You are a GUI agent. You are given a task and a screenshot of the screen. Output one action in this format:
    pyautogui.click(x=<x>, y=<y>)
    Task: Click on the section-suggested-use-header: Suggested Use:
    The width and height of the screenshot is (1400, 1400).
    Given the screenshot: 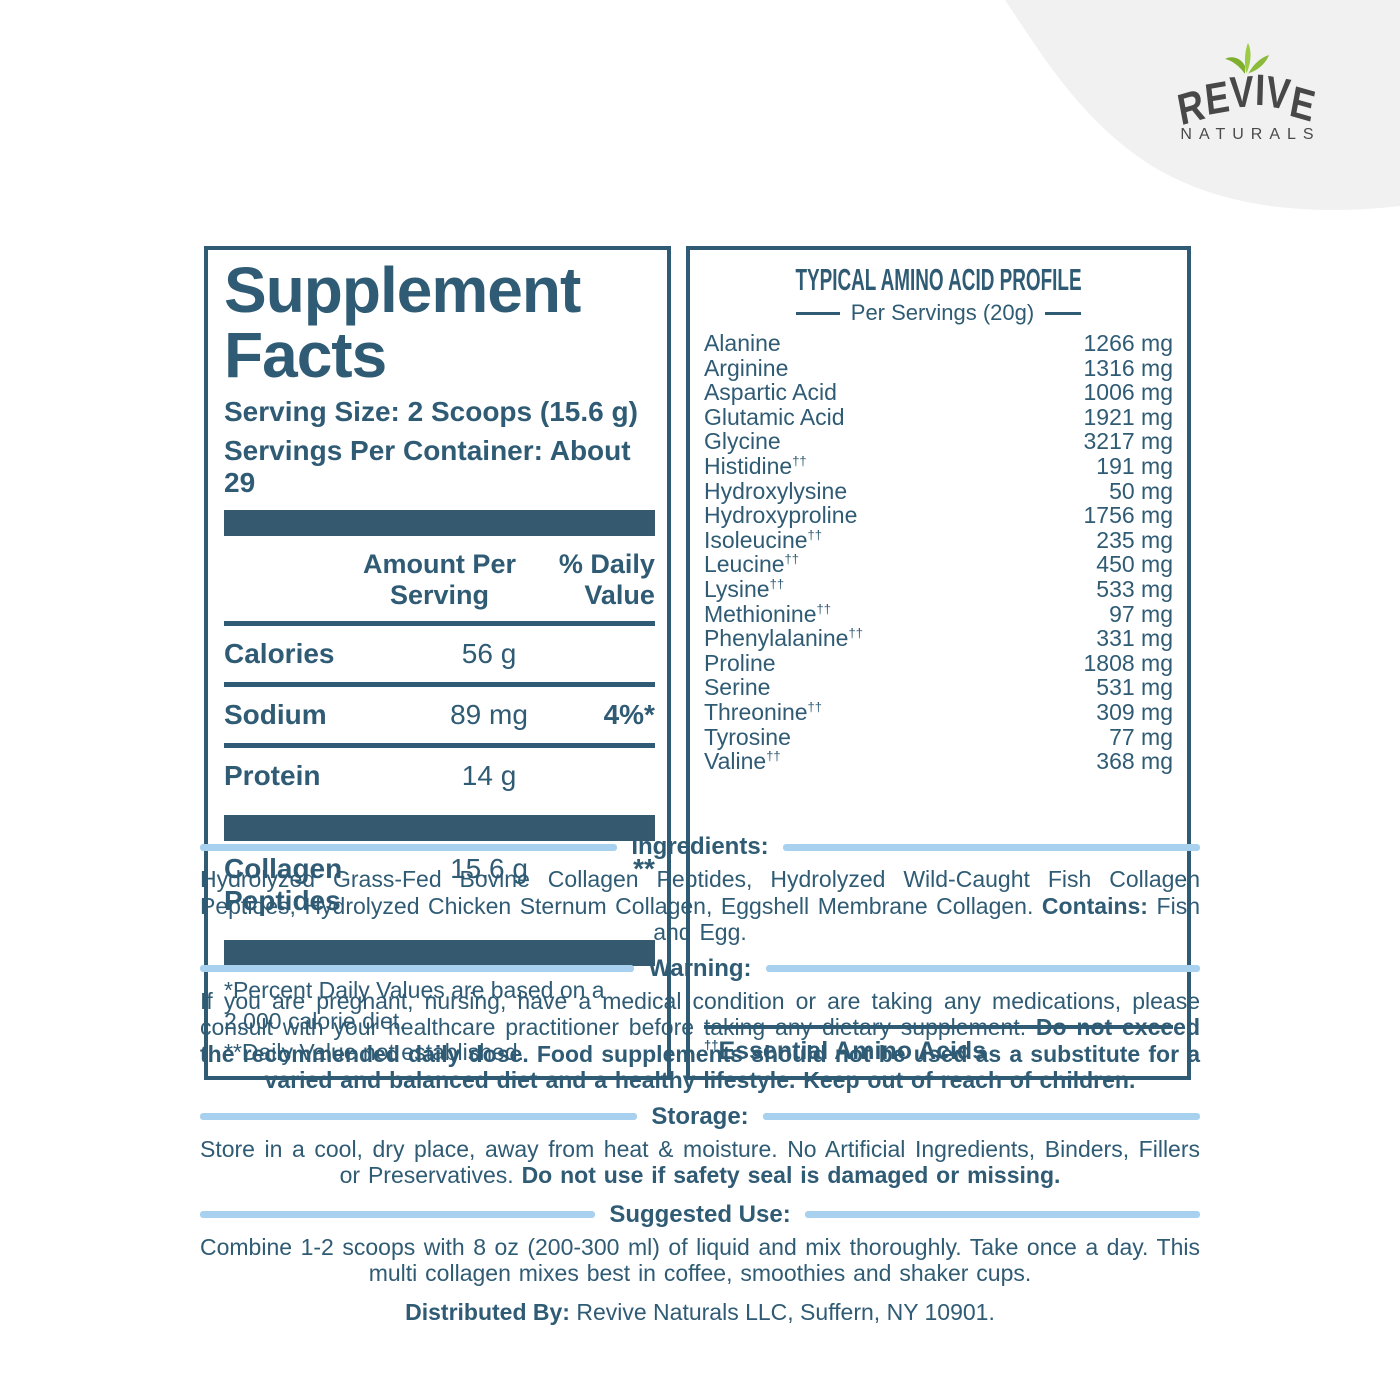 What is the action you would take?
    pyautogui.click(x=700, y=1215)
    